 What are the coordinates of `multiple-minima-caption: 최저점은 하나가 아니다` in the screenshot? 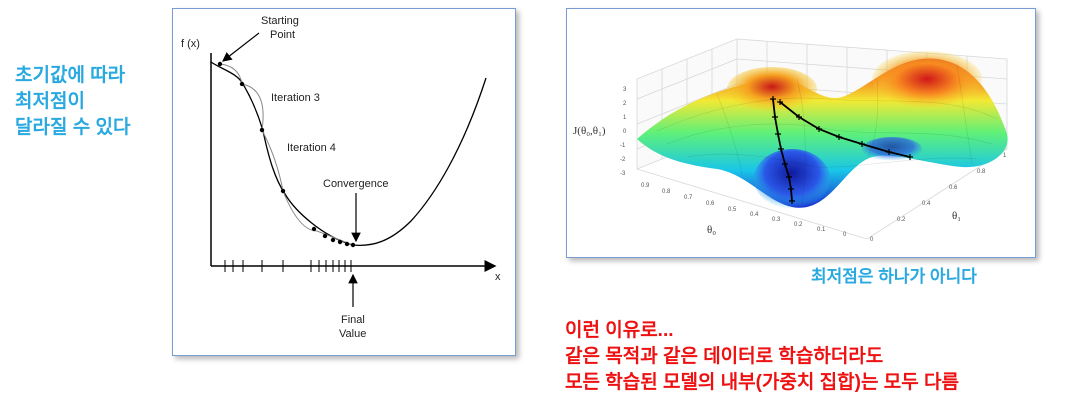 It's located at (894, 276).